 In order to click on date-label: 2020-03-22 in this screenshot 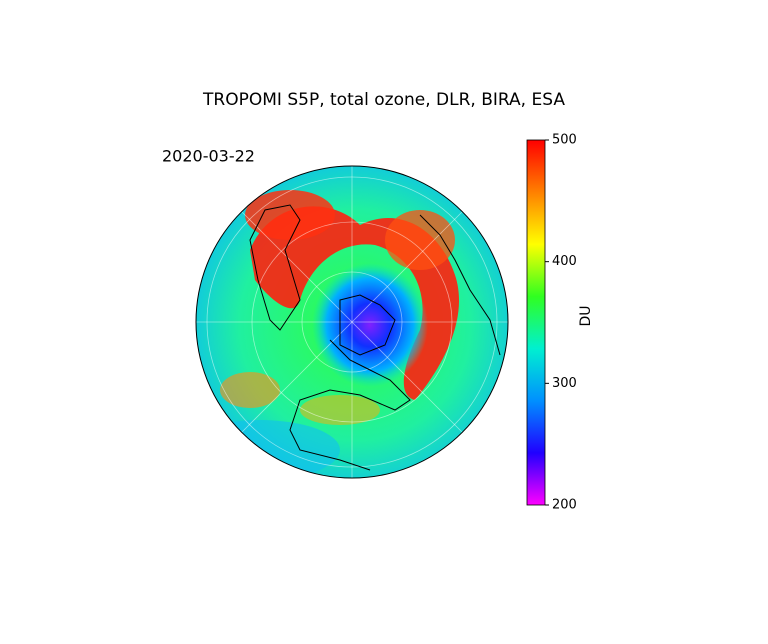, I will do `click(208, 156)`.